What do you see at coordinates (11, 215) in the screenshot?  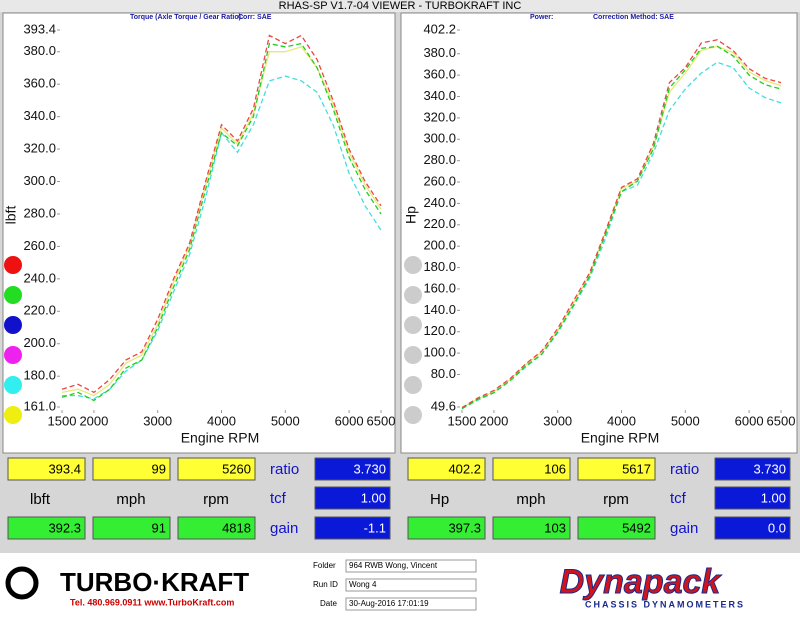 I see `y-axis-label: lbft` at bounding box center [11, 215].